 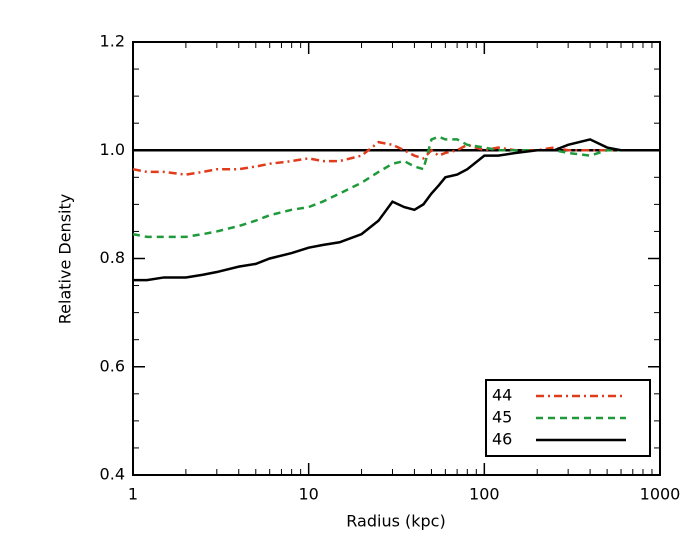 I want to click on y-tick-label: 1.0, so click(x=112, y=149).